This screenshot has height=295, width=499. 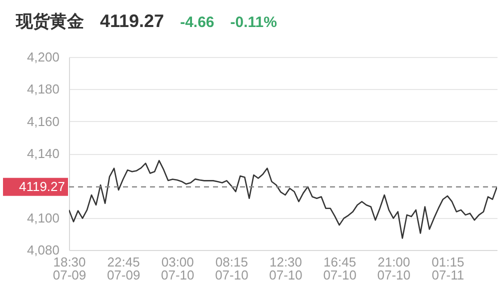 I want to click on x-tick-label: 18:30 07-09, so click(x=69, y=268).